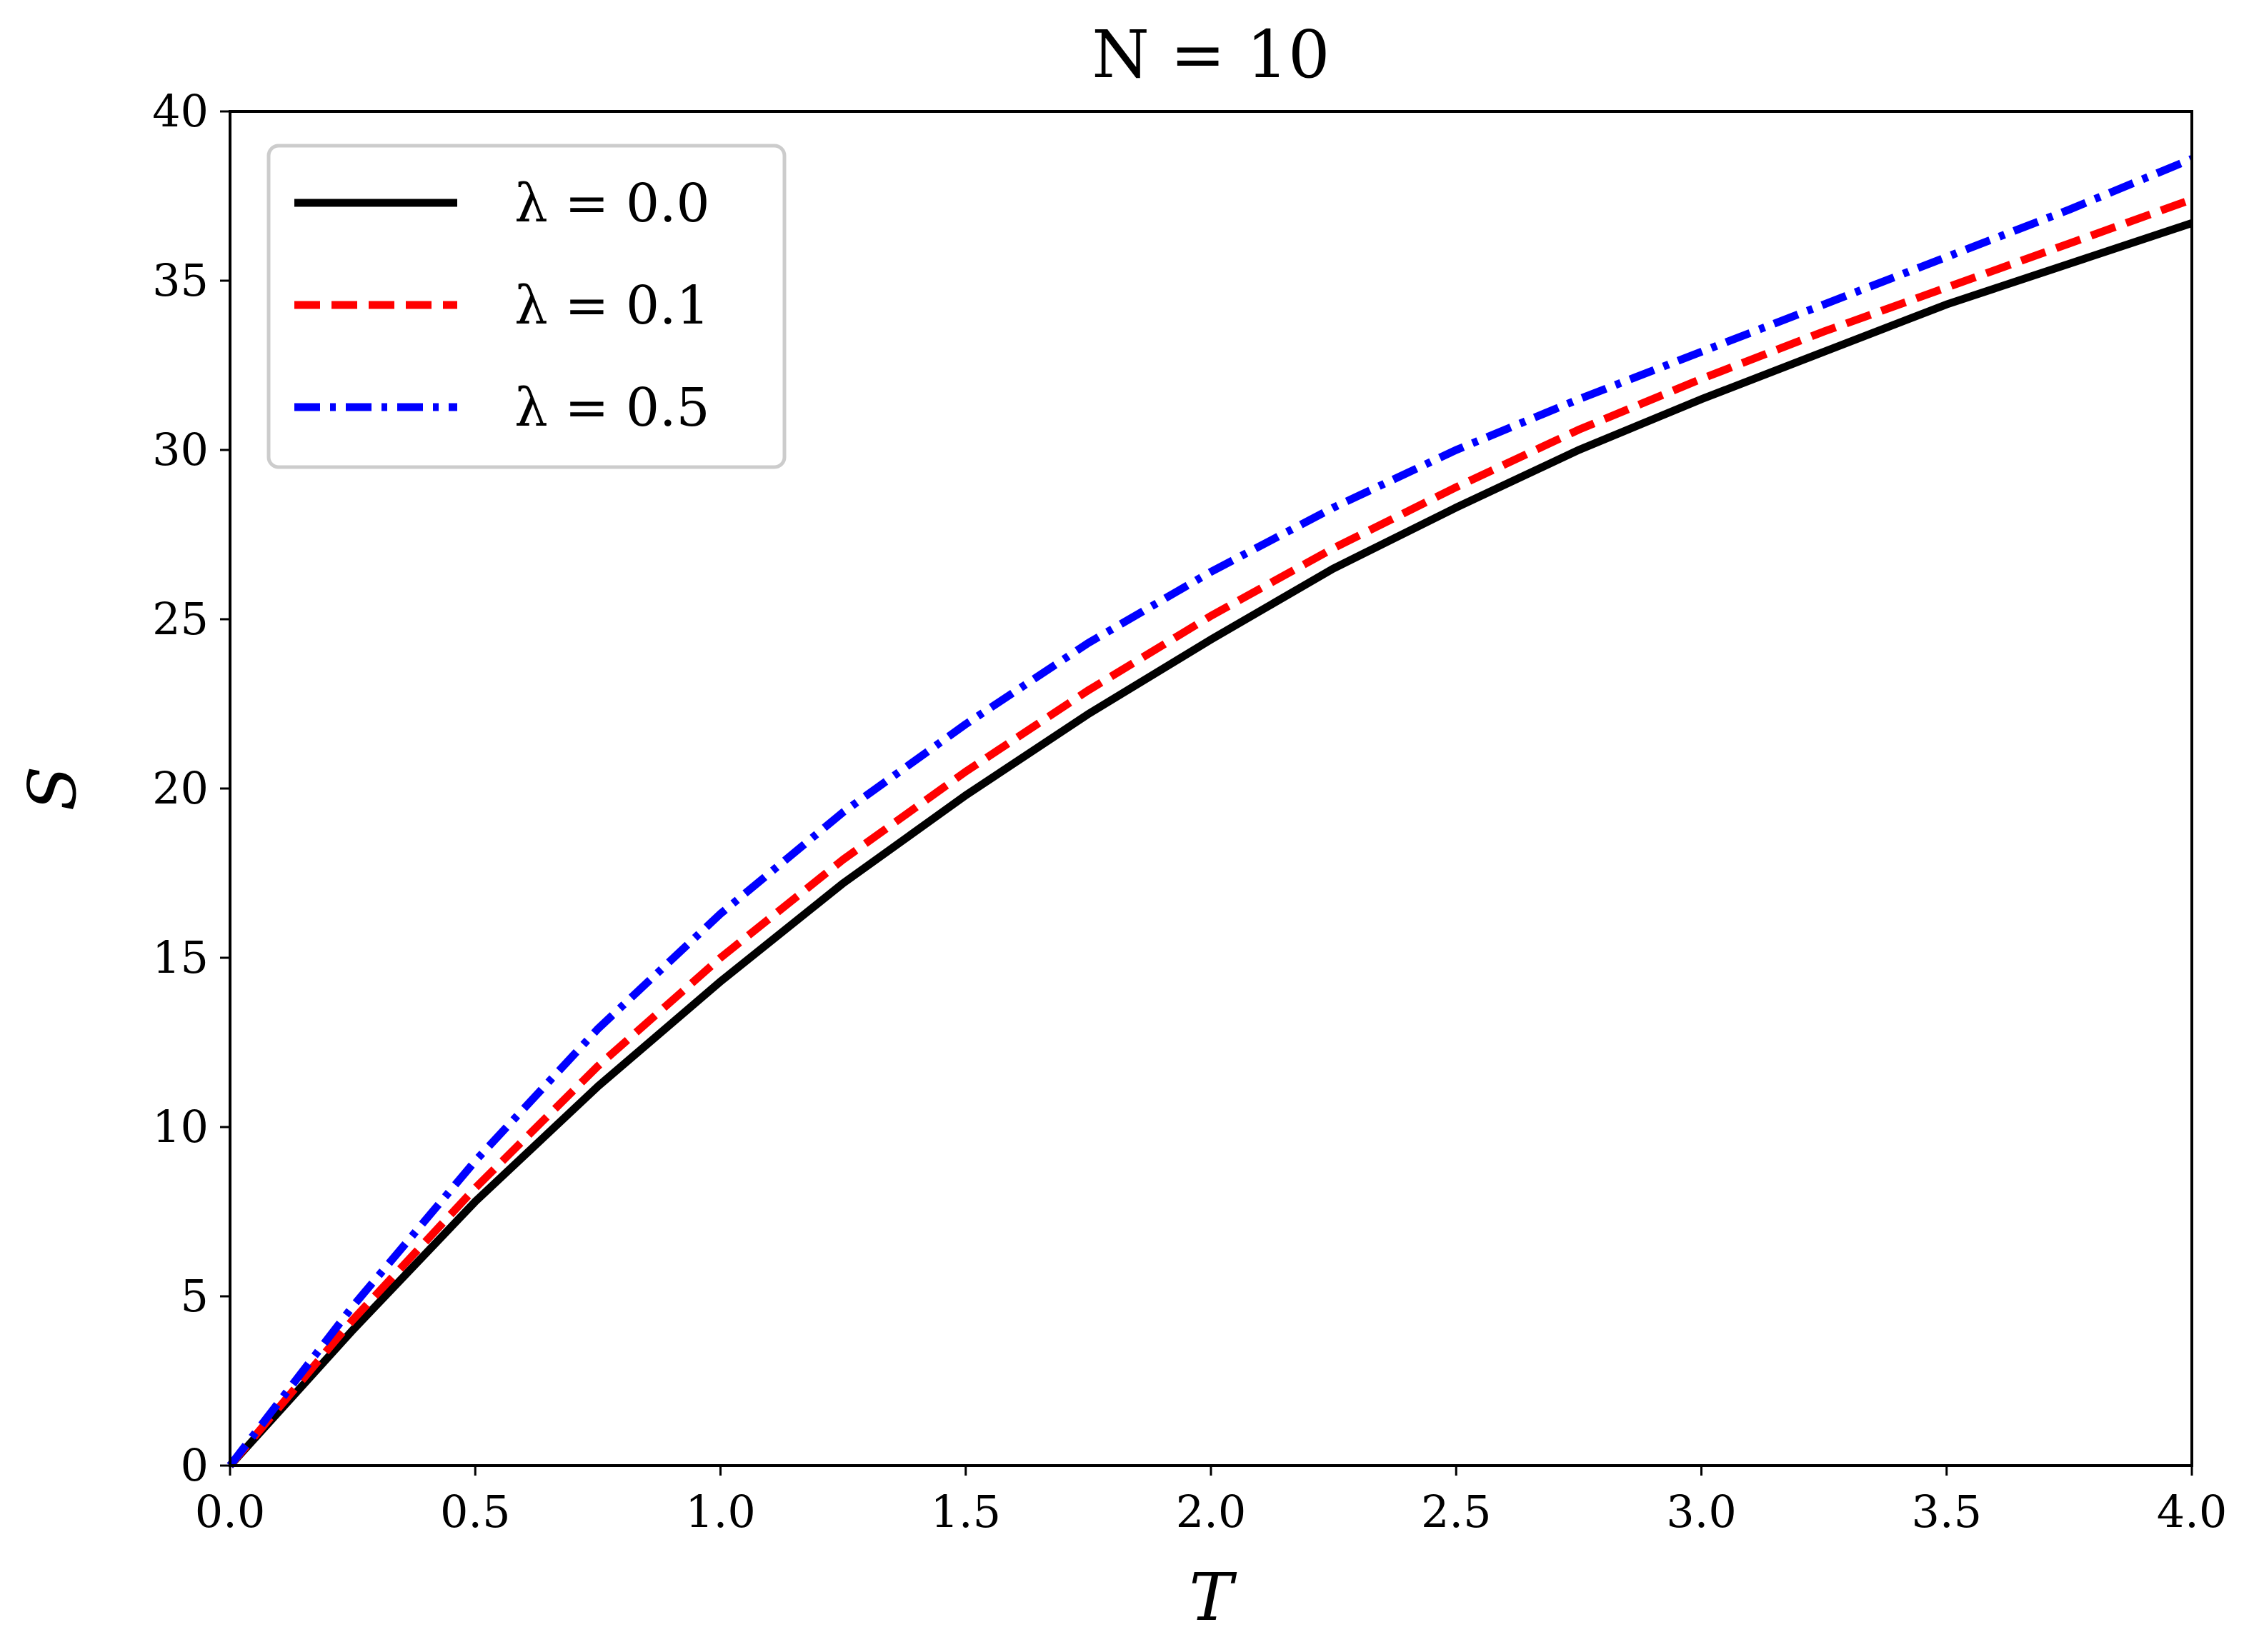 The width and height of the screenshot is (2249, 1652). What do you see at coordinates (180, 450) in the screenshot?
I see `y-tick-label: 30` at bounding box center [180, 450].